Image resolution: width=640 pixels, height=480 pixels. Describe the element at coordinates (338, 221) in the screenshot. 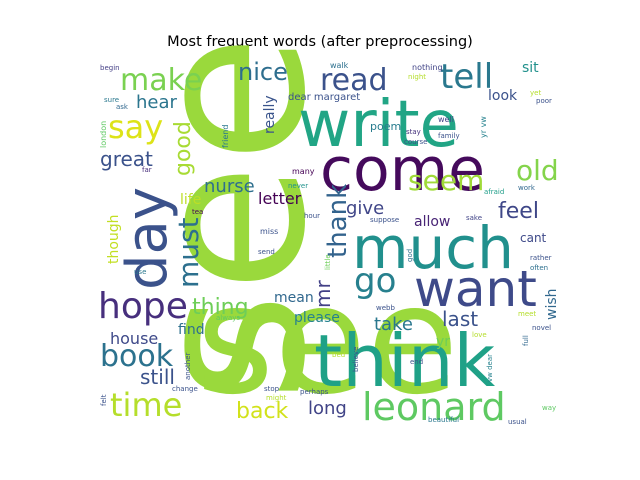

I see `word-thank: thank` at that location.